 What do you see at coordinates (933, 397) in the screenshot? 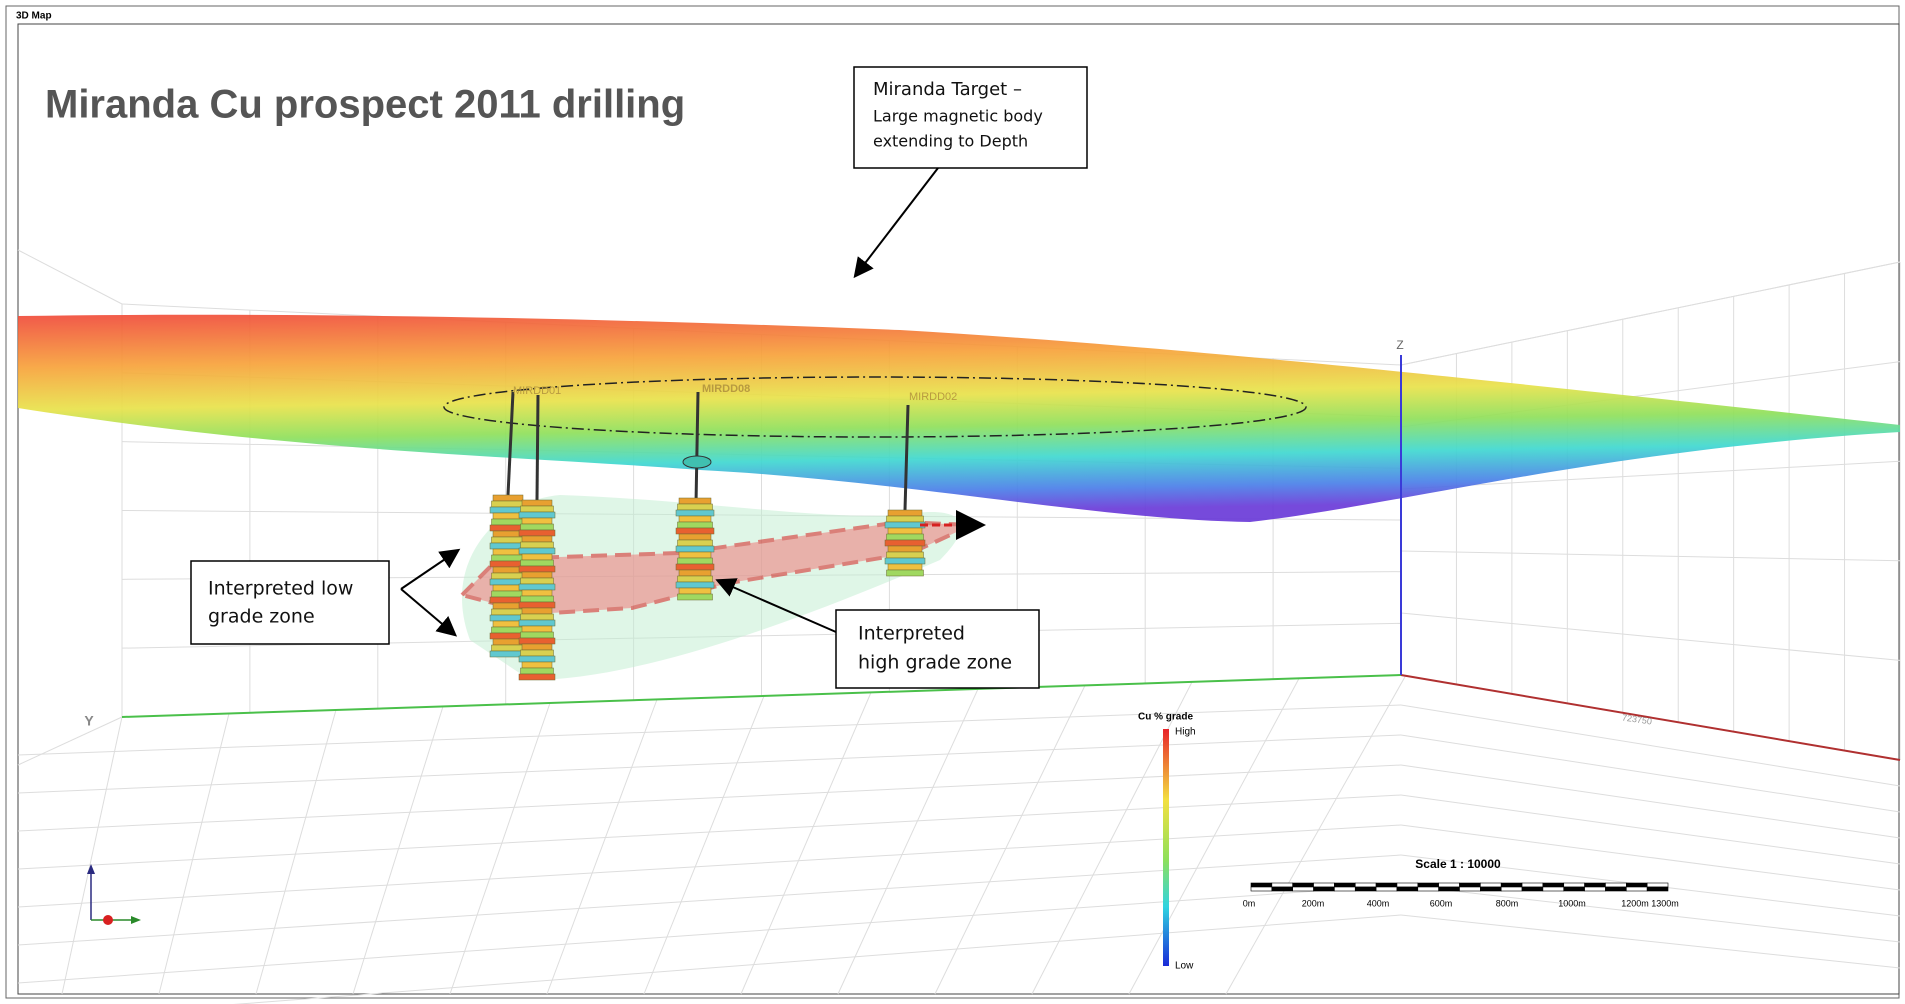
I see `drillhole-label: MIRDD02` at bounding box center [933, 397].